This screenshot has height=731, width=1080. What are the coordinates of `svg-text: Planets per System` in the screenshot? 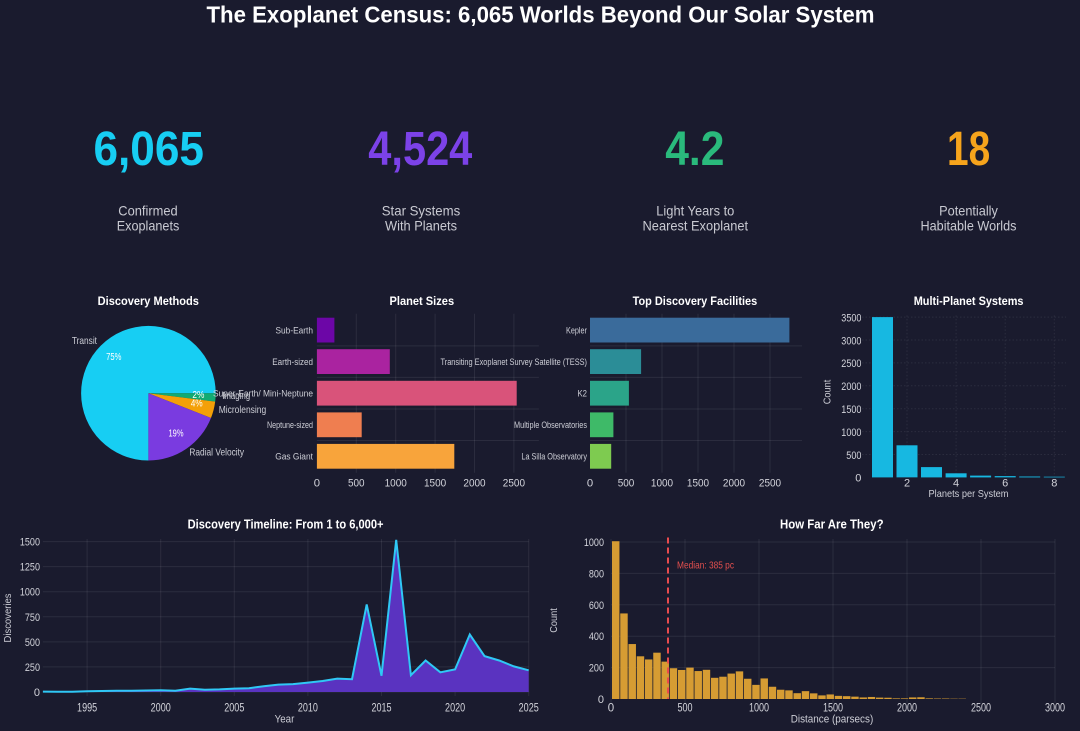 It's located at (969, 494).